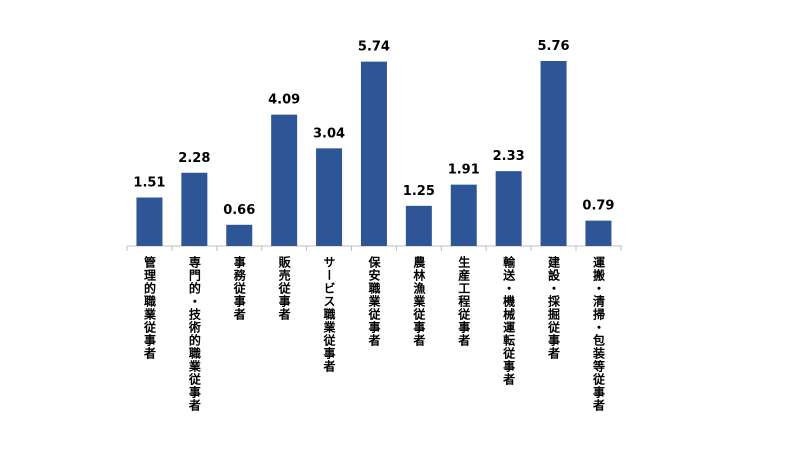 The height and width of the screenshot is (462, 800). Describe the element at coordinates (149, 307) in the screenshot. I see `x-tick-label: 管理的職業従事者` at that location.